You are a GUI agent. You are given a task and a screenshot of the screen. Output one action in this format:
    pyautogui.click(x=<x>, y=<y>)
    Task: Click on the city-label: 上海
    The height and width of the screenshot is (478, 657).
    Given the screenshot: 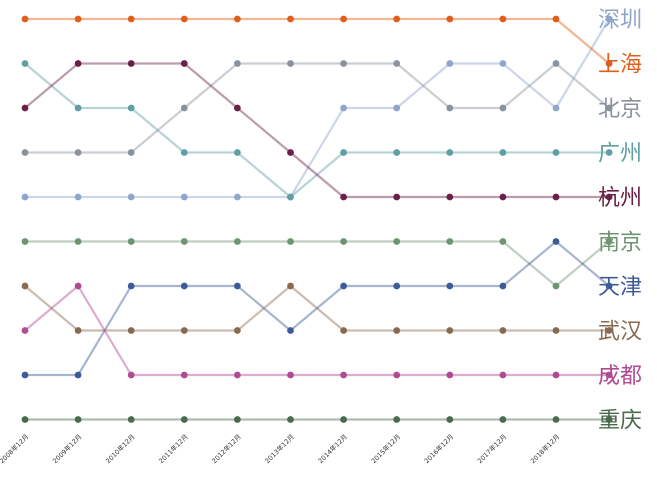 What is the action you would take?
    pyautogui.click(x=620, y=65)
    